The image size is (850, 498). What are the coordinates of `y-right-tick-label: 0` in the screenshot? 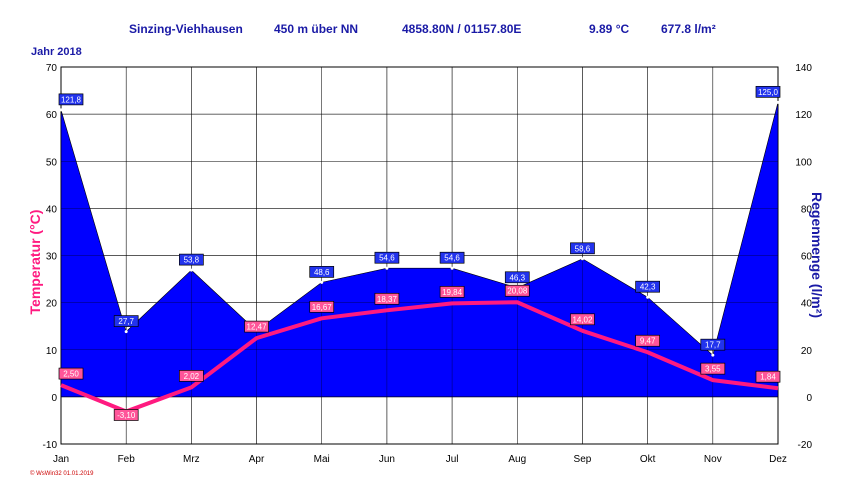 It's located at (809, 398).